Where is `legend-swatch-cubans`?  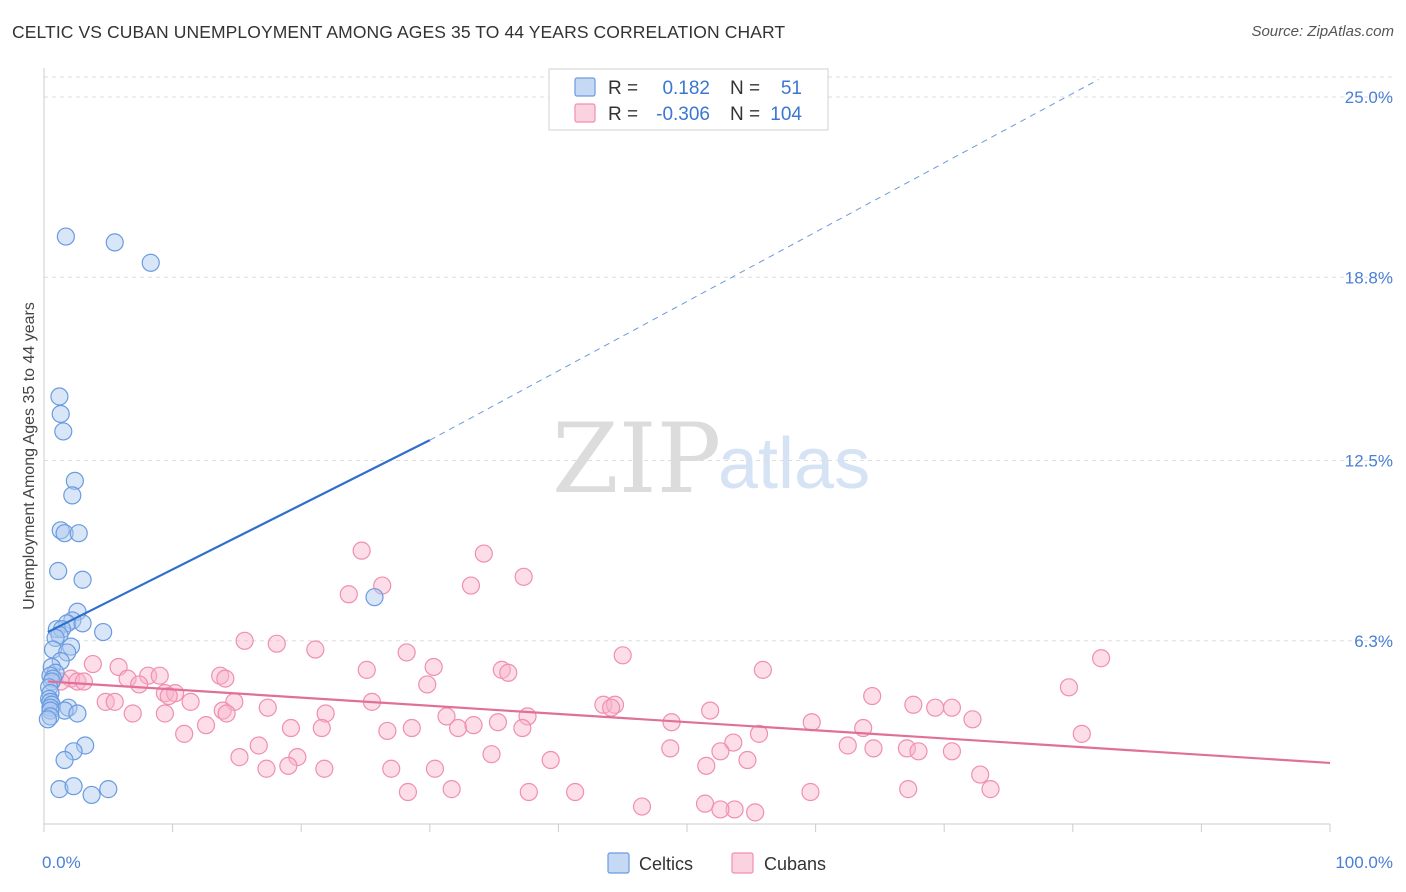
legend-swatch-cubans is located at coordinates (585, 113).